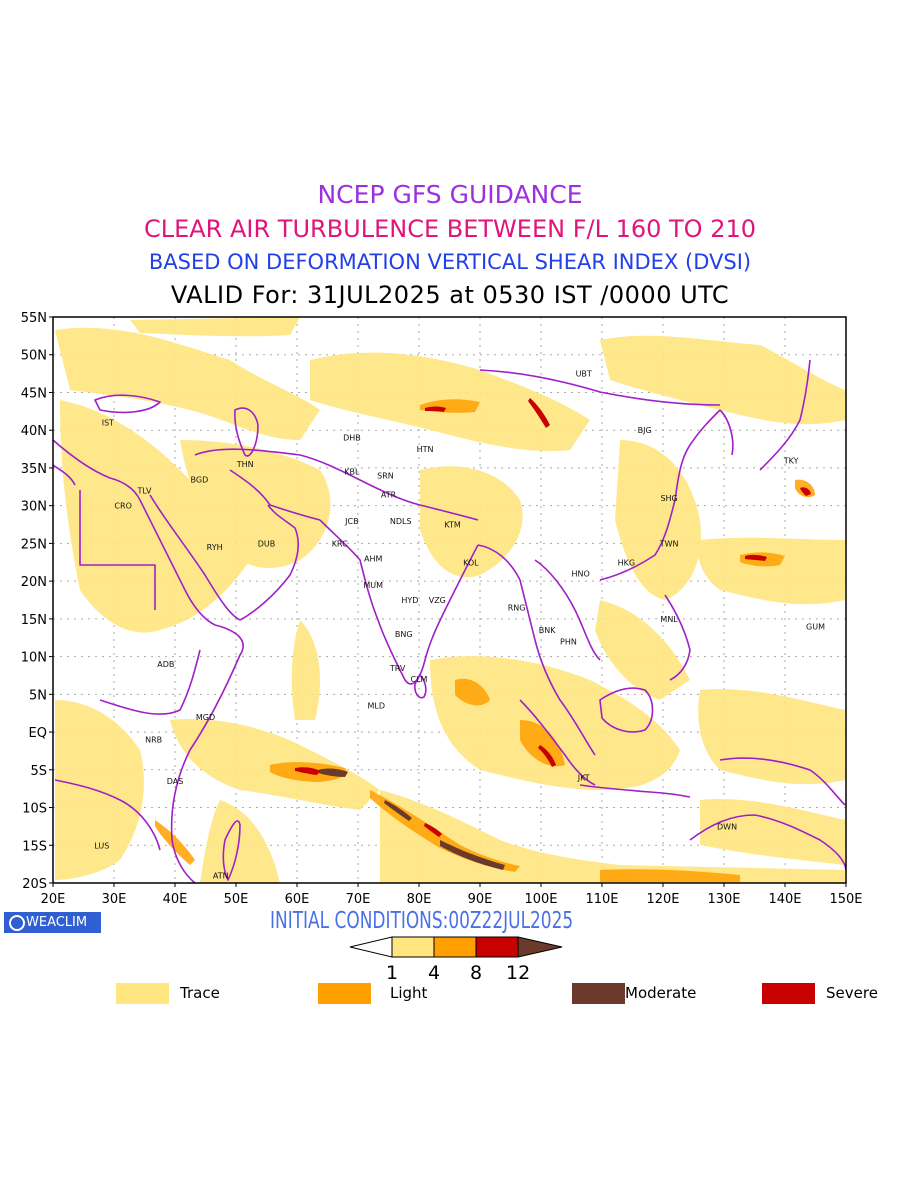  Describe the element at coordinates (297, 899) in the screenshot. I see `lon-label: 60E` at that location.